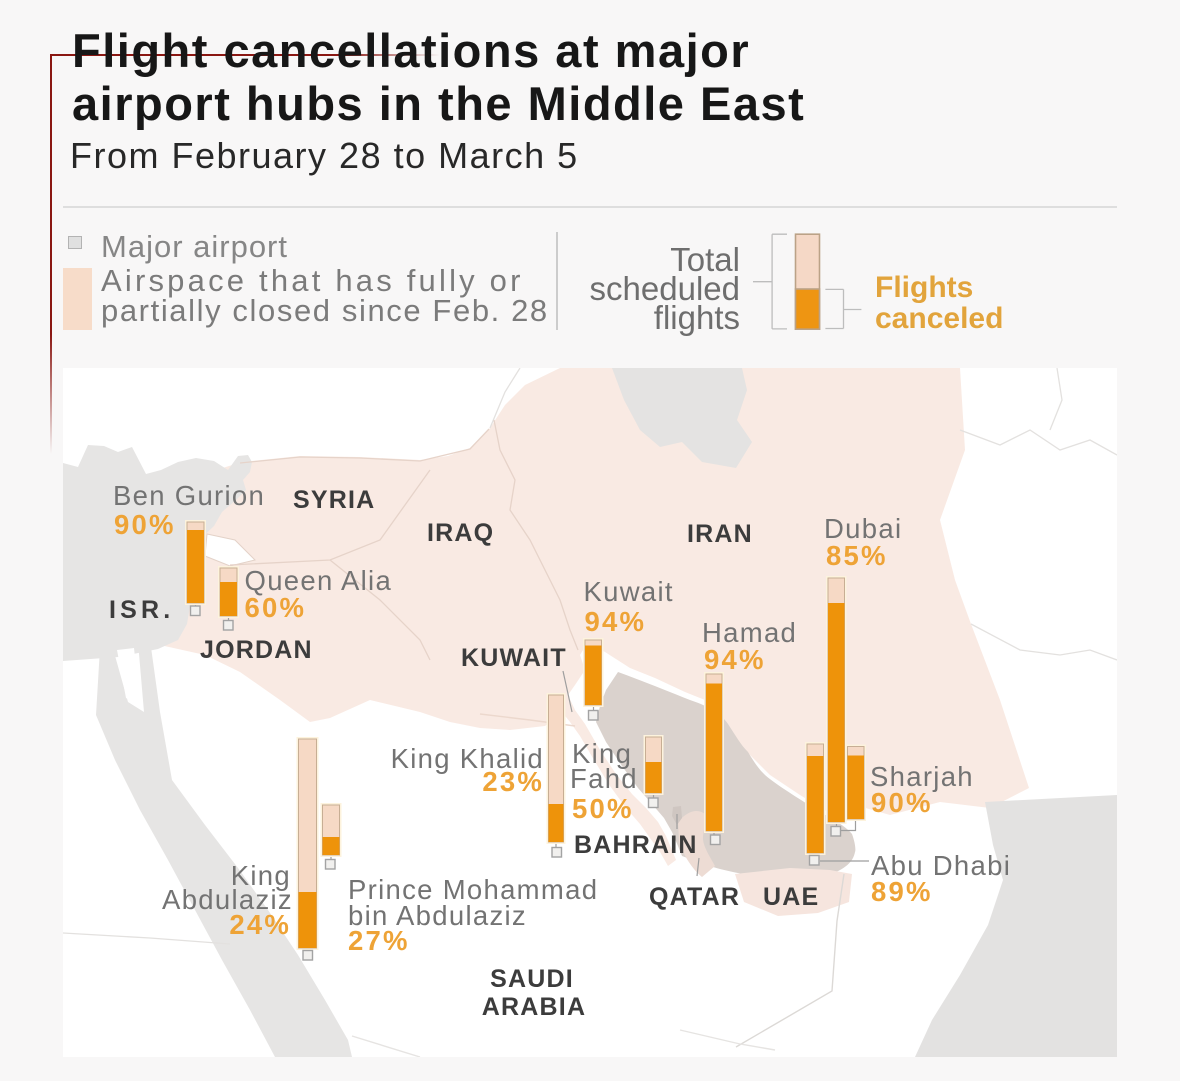 Image resolution: width=1180 pixels, height=1081 pixels. What do you see at coordinates (749, 632) in the screenshot?
I see `svg-text: Hamad` at bounding box center [749, 632].